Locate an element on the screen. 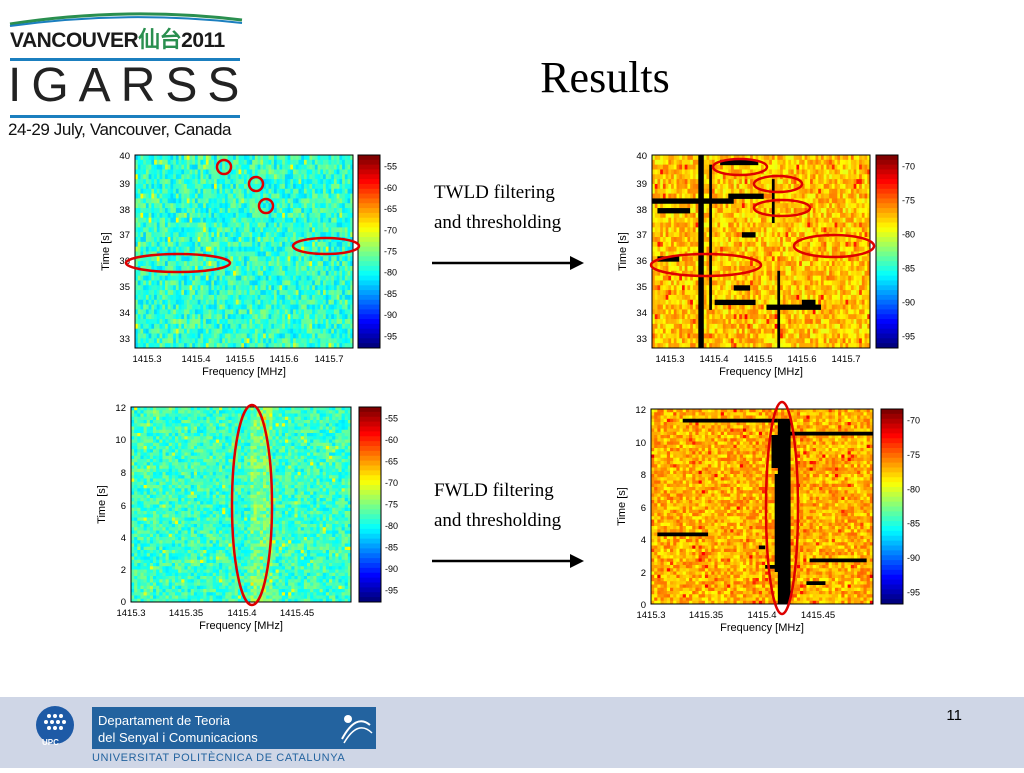 The image size is (1024, 773). y-tick-label: 6 is located at coordinates (643, 508).